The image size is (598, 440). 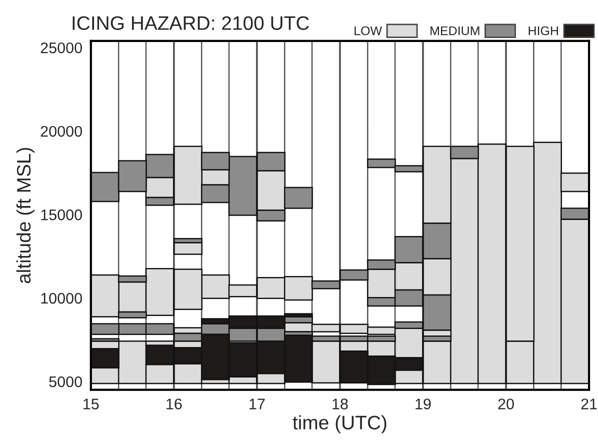 What do you see at coordinates (191, 23) in the screenshot?
I see `chart-title: ICING HAZARD: 2100 UTC` at bounding box center [191, 23].